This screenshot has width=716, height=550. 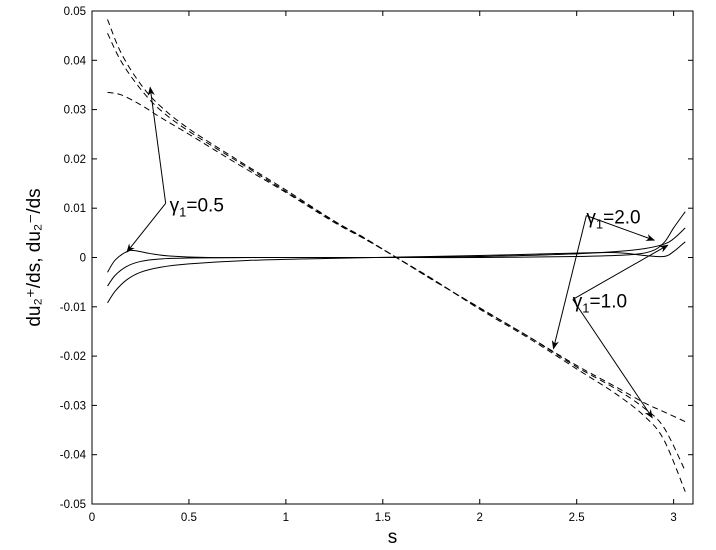 What do you see at coordinates (73, 357) in the screenshot?
I see `y-tick-label: -0.02` at bounding box center [73, 357].